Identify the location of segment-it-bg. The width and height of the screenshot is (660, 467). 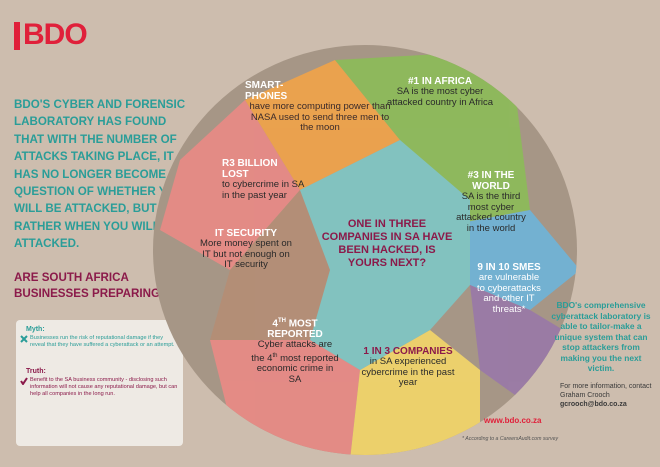
(270, 265).